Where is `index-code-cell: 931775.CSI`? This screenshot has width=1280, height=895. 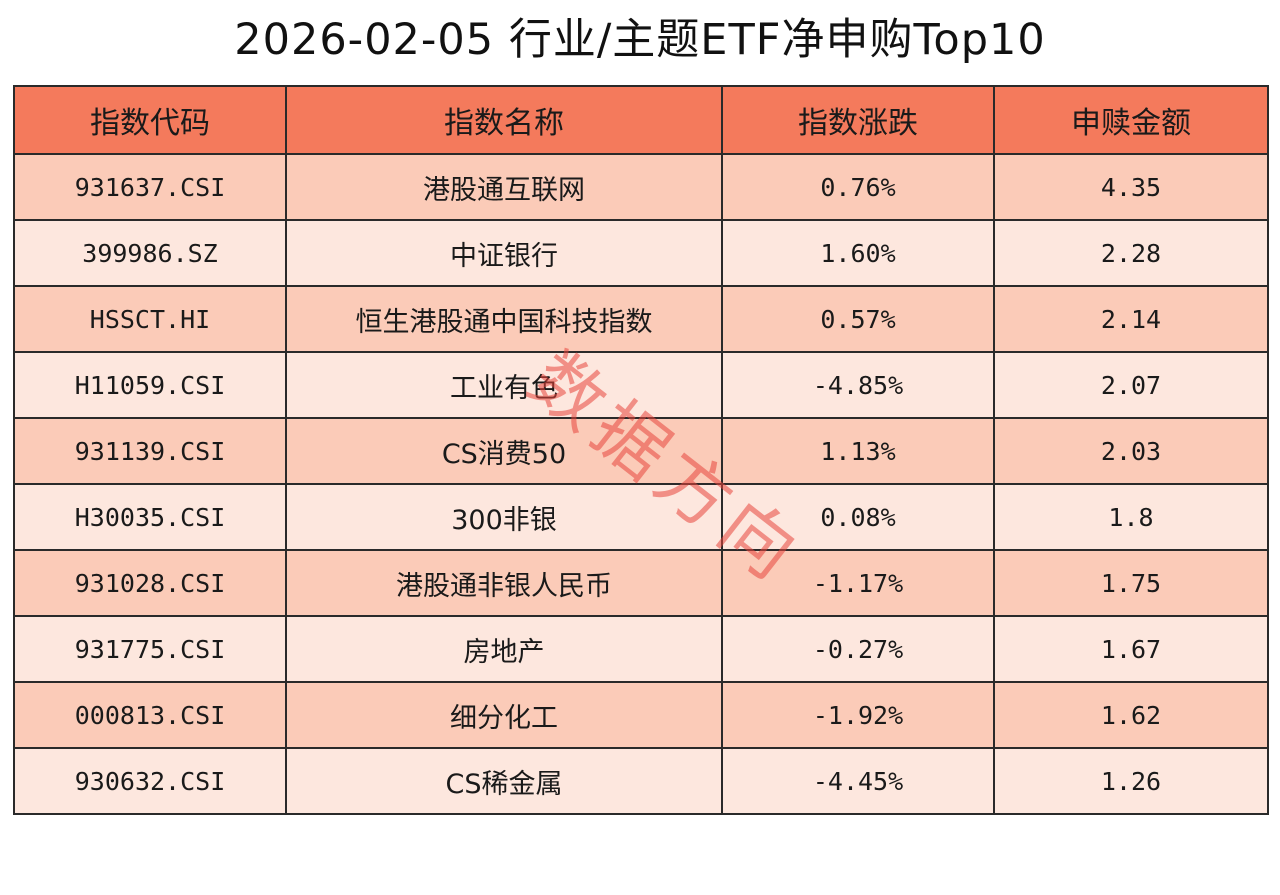
index-code-cell: 931775.CSI is located at coordinates (150, 649).